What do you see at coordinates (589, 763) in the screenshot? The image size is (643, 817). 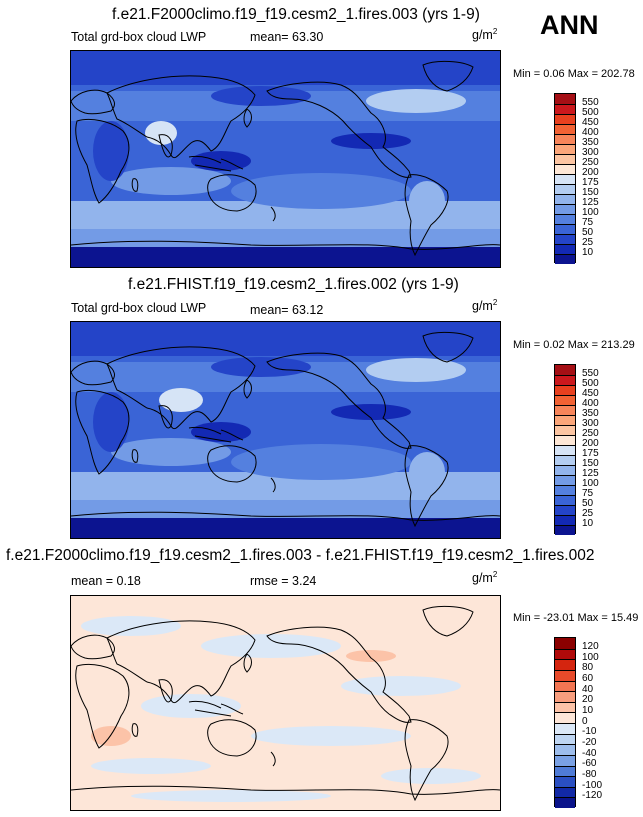 I see `colorbar-label: -60` at bounding box center [589, 763].